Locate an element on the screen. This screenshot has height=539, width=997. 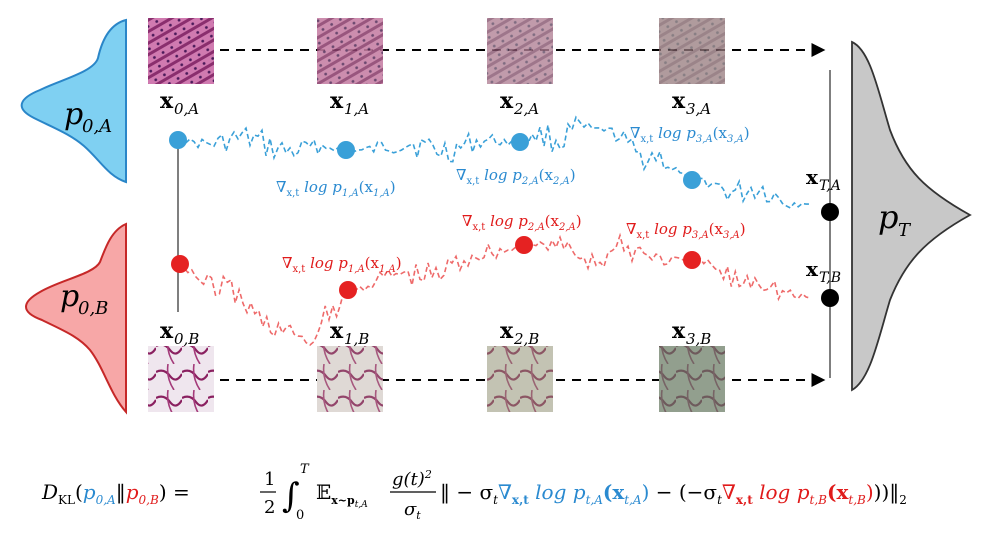
label-xTA: x T,A is located at coordinates (823, 179).